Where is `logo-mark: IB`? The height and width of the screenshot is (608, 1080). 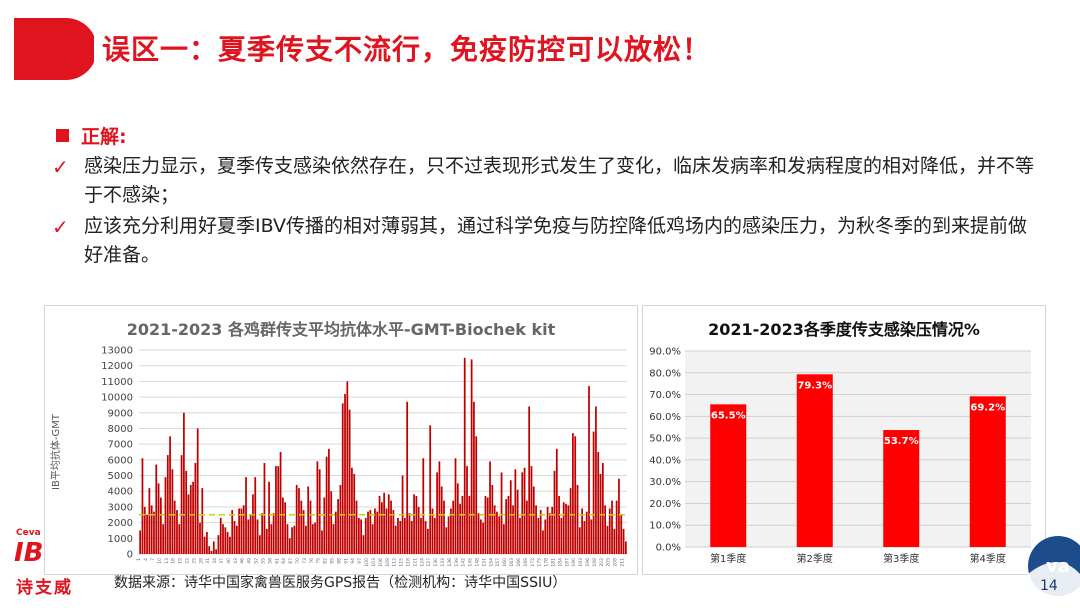
logo-mark: IB is located at coordinates (29, 553).